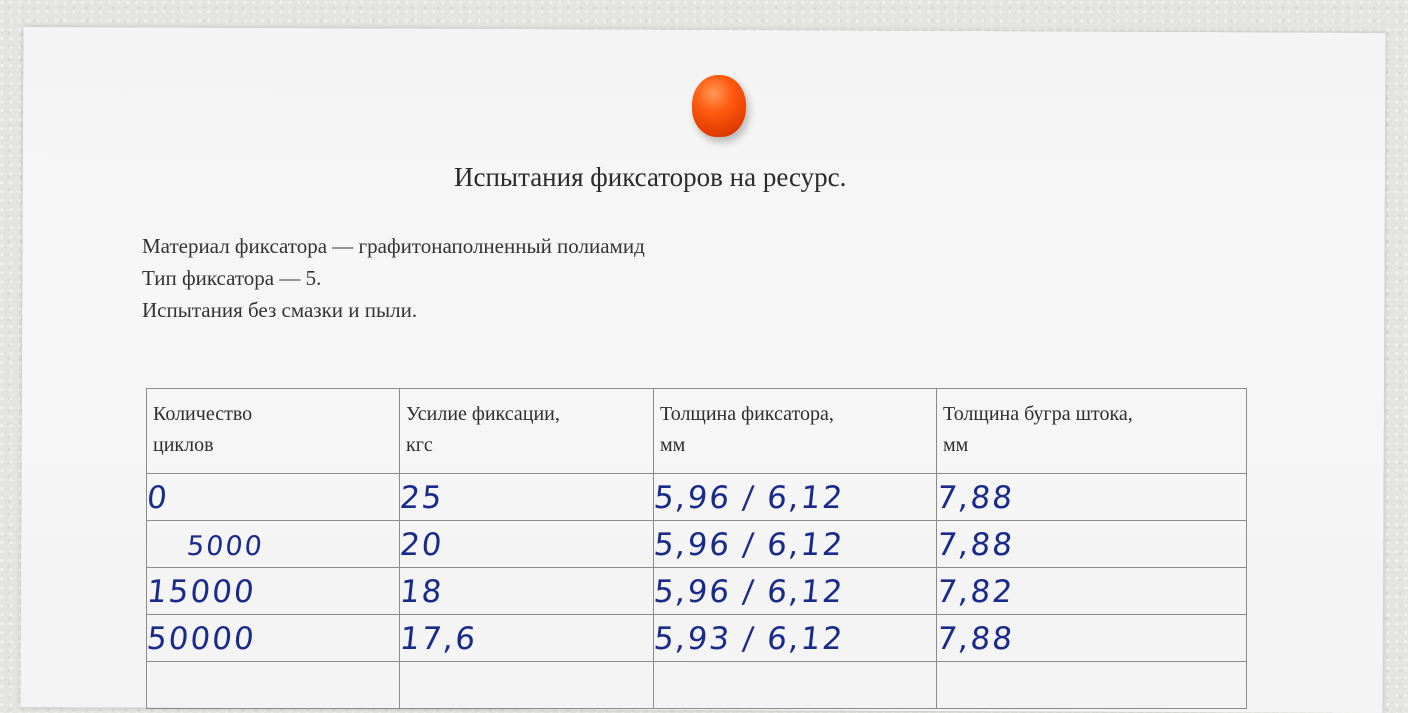 Image resolution: width=1408 pixels, height=713 pixels. Describe the element at coordinates (273, 431) in the screenshot. I see `header-cycles: Количество циклов` at that location.